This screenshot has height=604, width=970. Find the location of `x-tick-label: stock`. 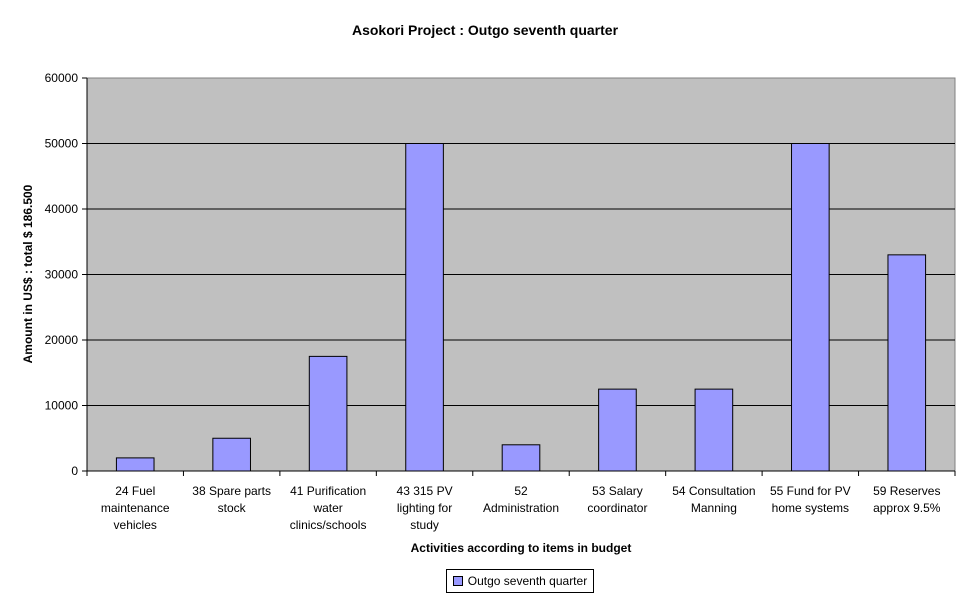

x-tick-label: stock is located at coordinates (232, 508).